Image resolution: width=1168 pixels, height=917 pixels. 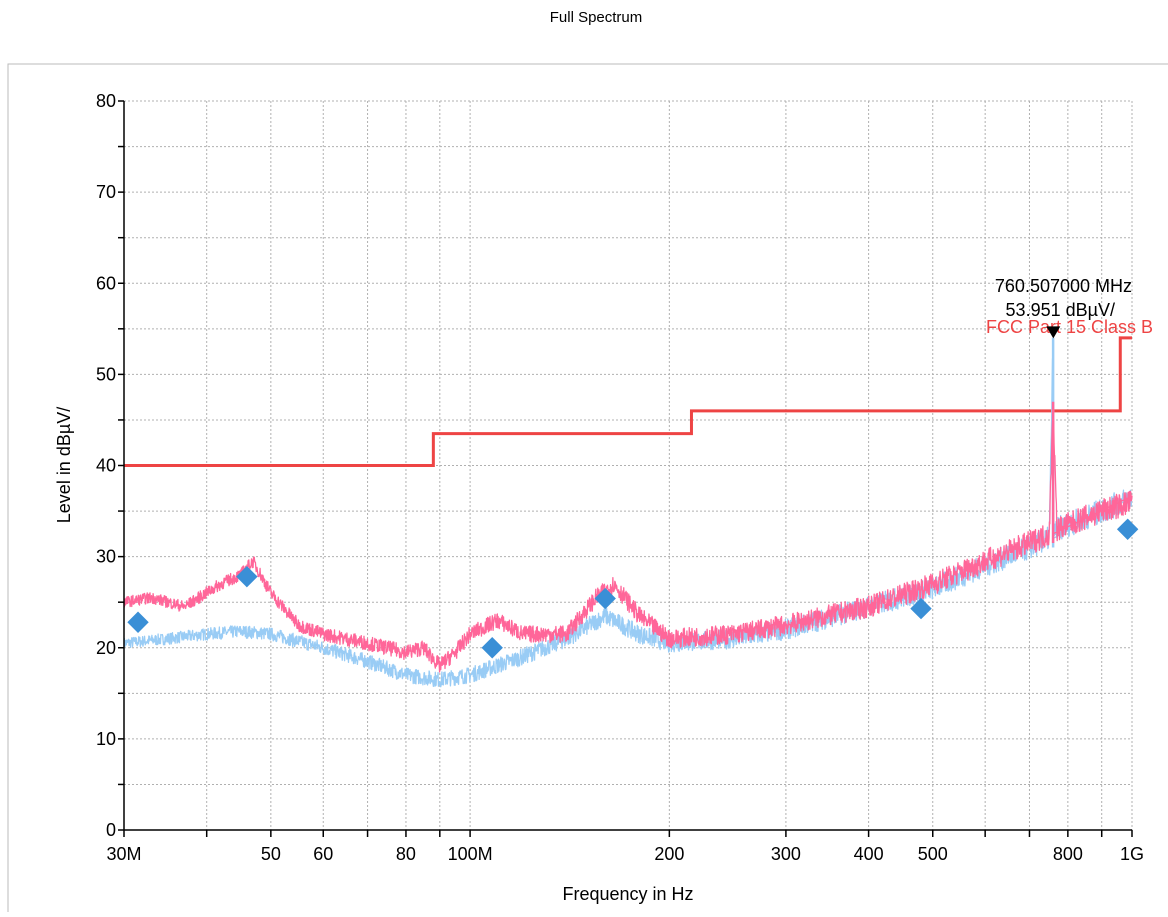 I want to click on peak-marker-icon, so click(x=1053, y=332).